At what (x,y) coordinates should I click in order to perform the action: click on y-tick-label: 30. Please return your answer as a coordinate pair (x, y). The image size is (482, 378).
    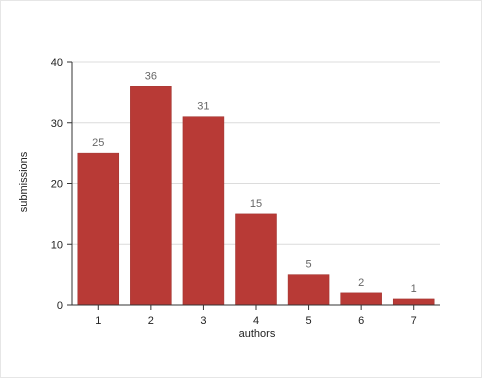
    Looking at the image, I should click on (57, 124).